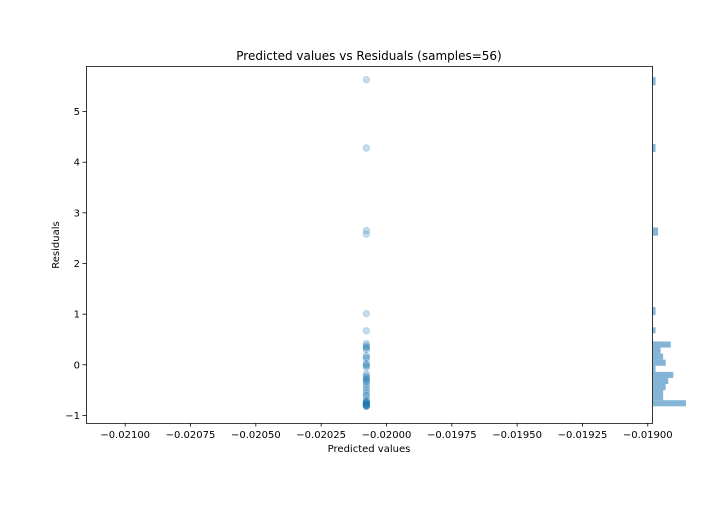 This screenshot has width=720, height=509. I want to click on y-tick-label-5: 4, so click(77, 163).